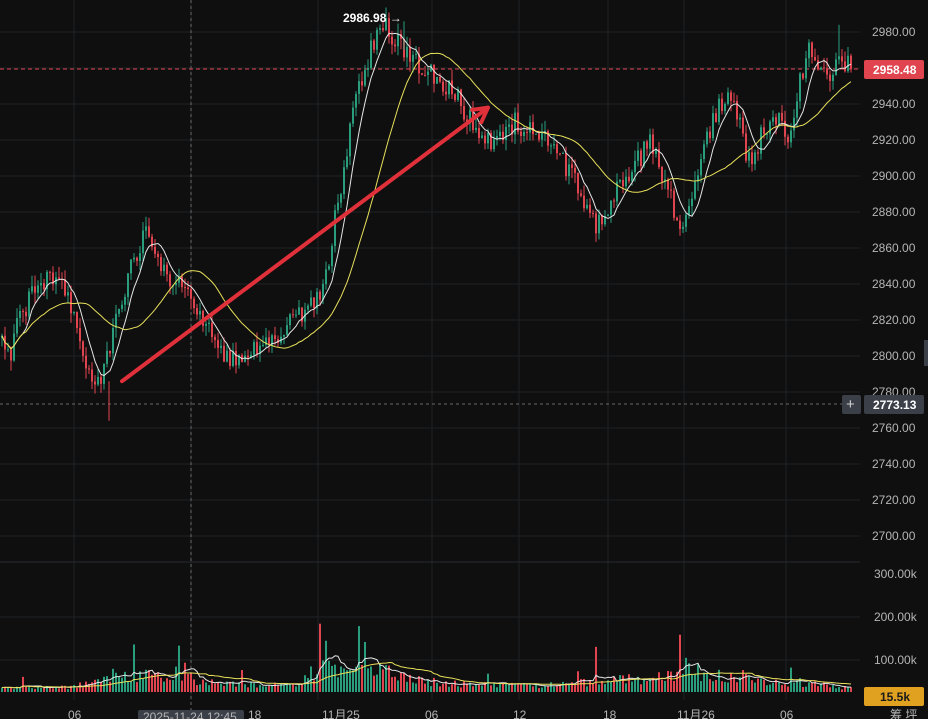  I want to click on plus-icon: +, so click(850, 404).